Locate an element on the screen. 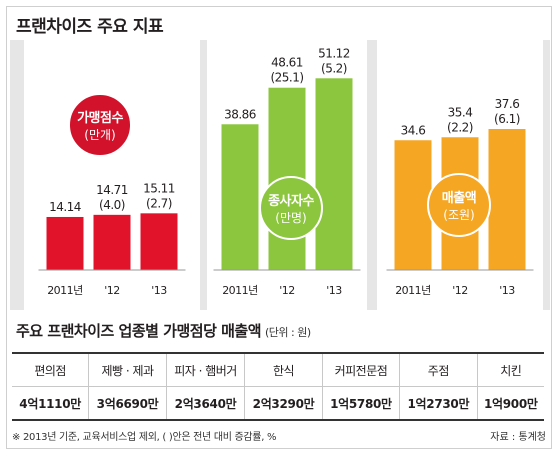 This screenshot has width=560, height=457. sales-header-cell: 제빵 · 제과 is located at coordinates (127, 369).